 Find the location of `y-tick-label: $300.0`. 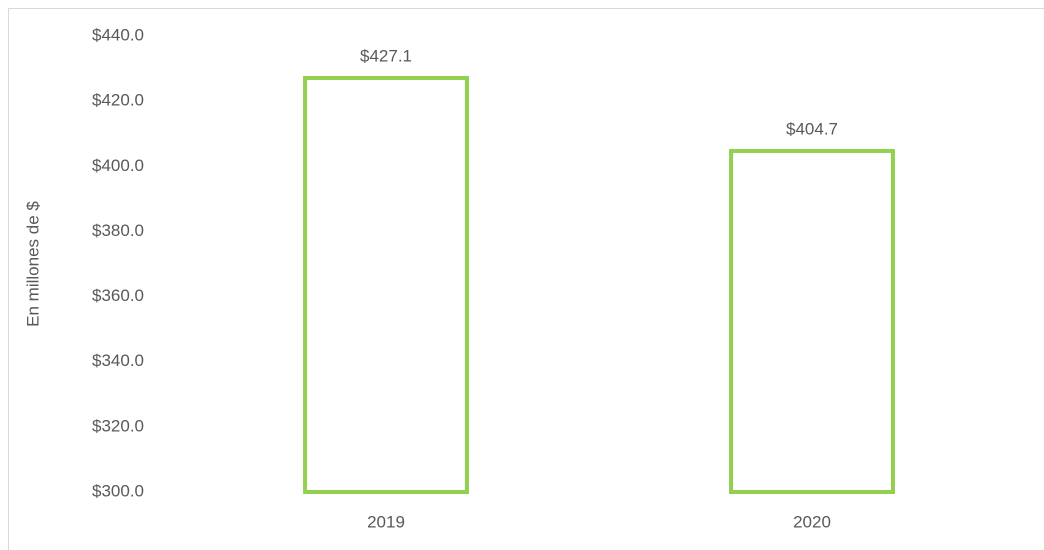

y-tick-label: $300.0 is located at coordinates (118, 490).